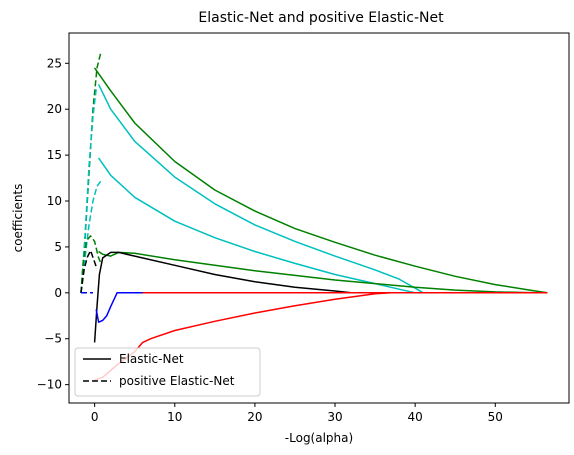 The image size is (574, 455). What do you see at coordinates (58, 293) in the screenshot?
I see `y-tick-label: 0` at bounding box center [58, 293].